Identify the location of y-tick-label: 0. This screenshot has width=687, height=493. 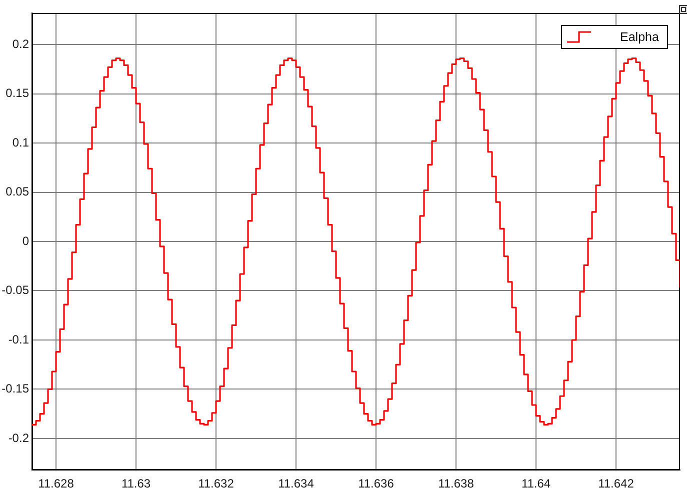
(26, 241).